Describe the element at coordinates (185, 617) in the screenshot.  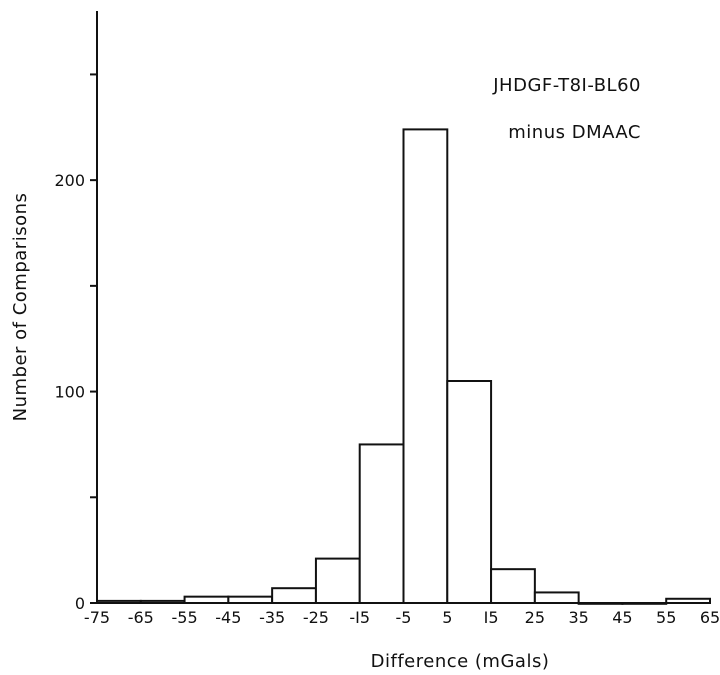
I see `x-tick-label-2: -55` at that location.